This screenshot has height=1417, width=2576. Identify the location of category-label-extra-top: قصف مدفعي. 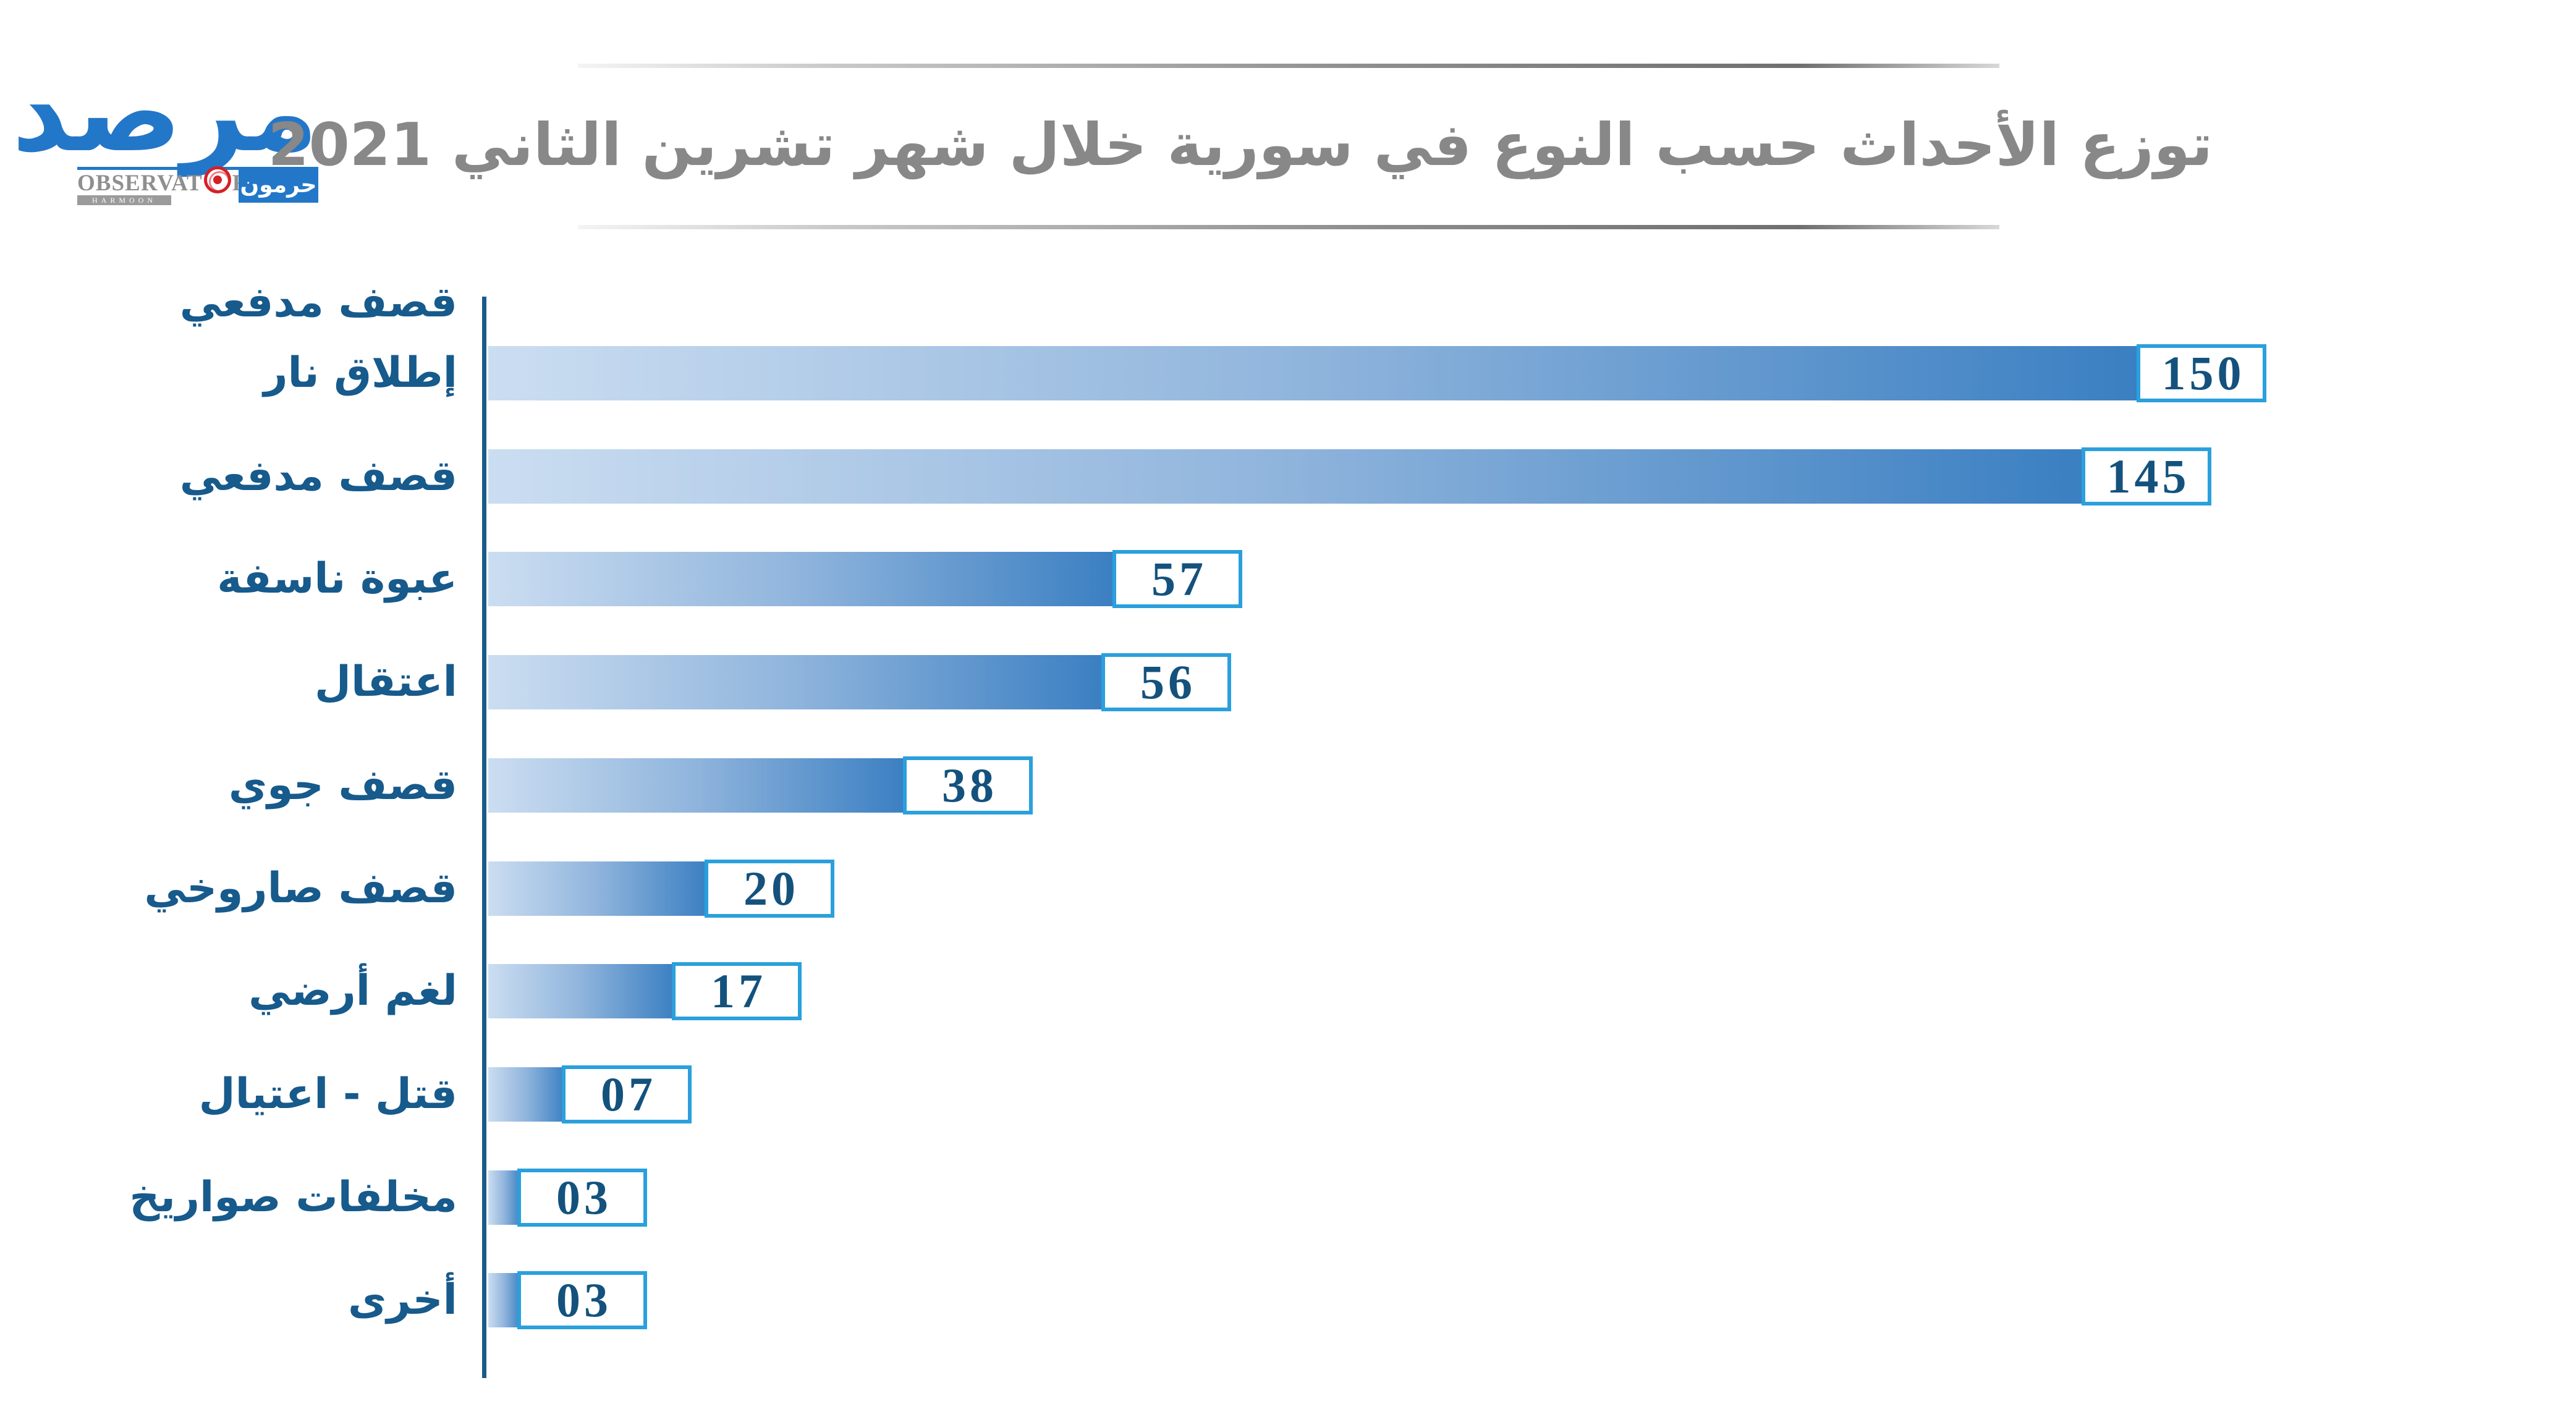
(318, 302).